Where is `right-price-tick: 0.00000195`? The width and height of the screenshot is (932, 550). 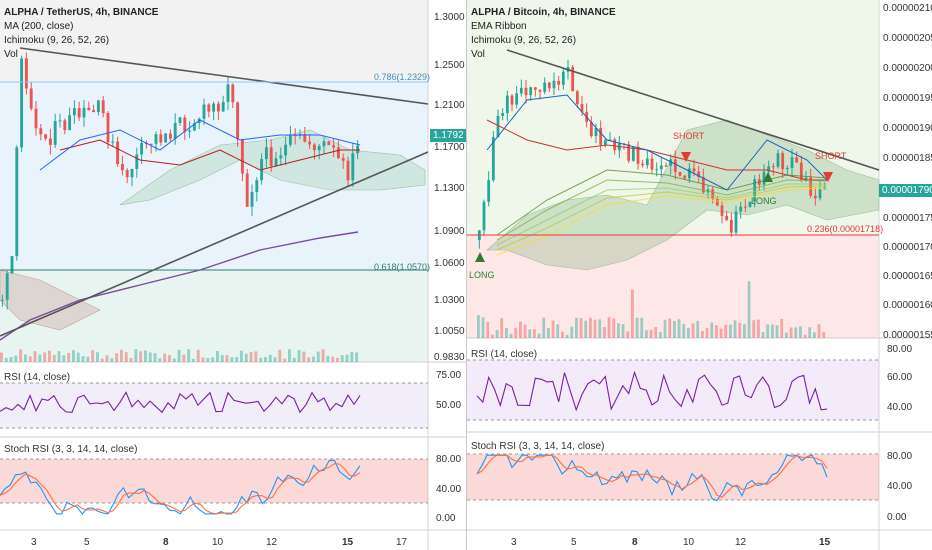
right-price-tick: 0.00000195 is located at coordinates (907, 98).